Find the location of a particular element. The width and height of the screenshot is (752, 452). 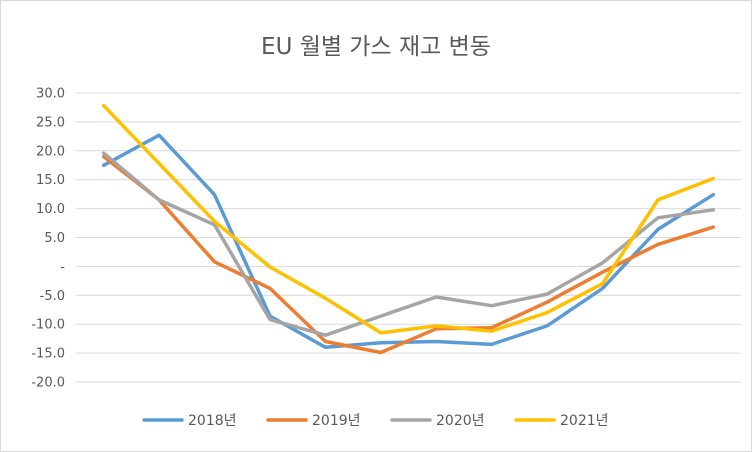

legend-label: 2021년 is located at coordinates (584, 421).